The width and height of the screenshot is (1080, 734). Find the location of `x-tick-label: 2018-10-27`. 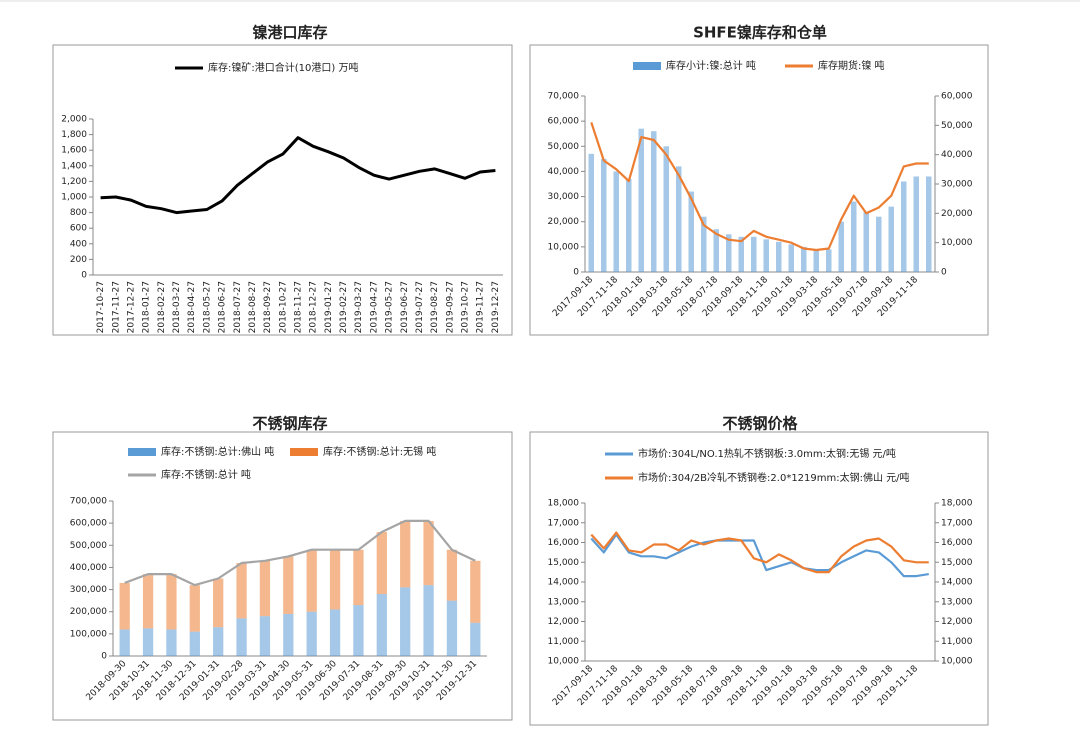

x-tick-label: 2018-10-27 is located at coordinates (283, 307).